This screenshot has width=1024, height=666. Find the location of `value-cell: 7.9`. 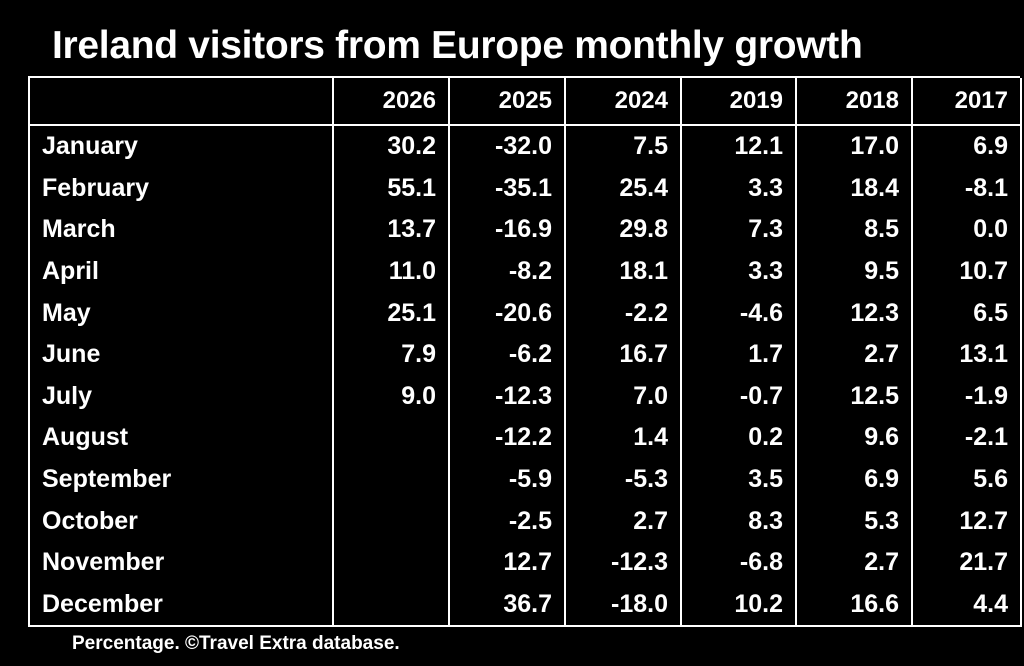

value-cell: 7.9 is located at coordinates (391, 354).